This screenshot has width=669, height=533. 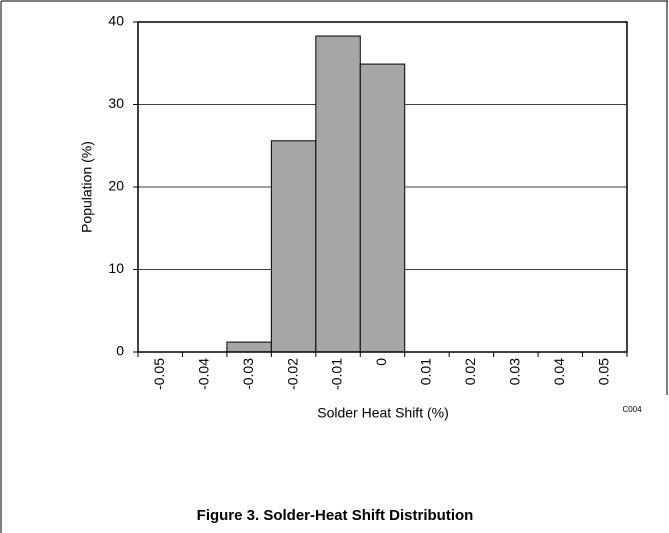 What do you see at coordinates (116, 103) in the screenshot?
I see `y-tick-label: 30` at bounding box center [116, 103].